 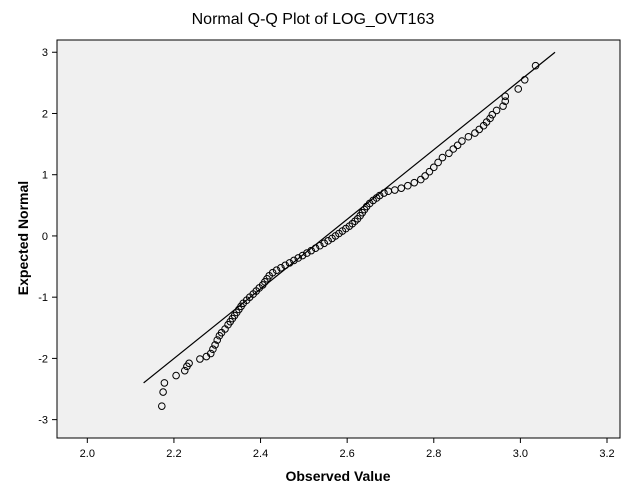 I want to click on y-axis-title: Expected Normal, so click(x=23, y=238).